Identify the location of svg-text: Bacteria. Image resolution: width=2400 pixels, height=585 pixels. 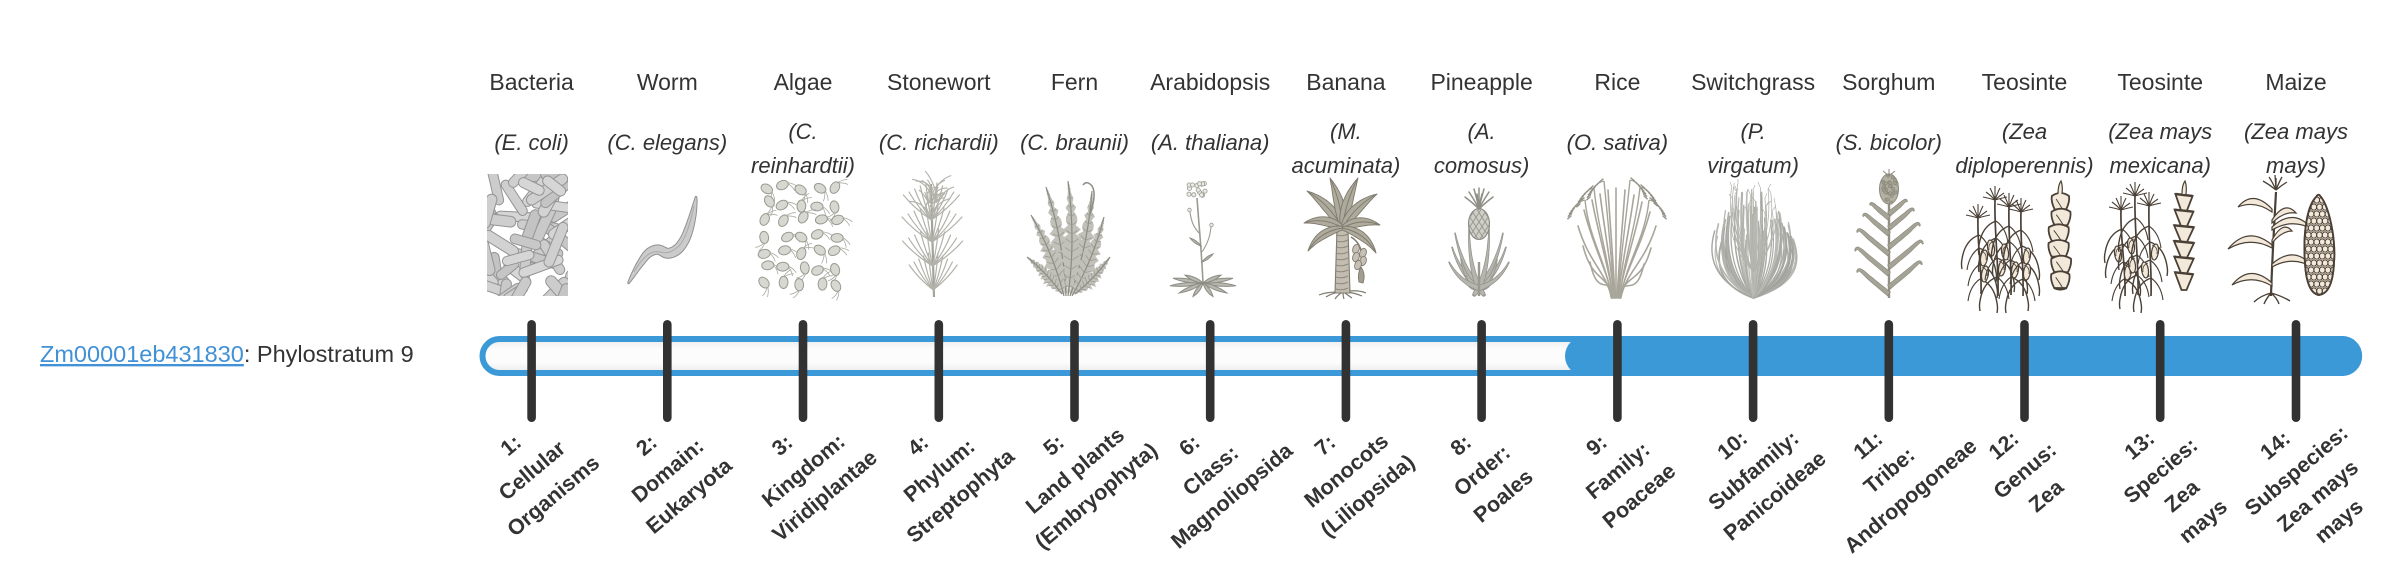
(531, 82).